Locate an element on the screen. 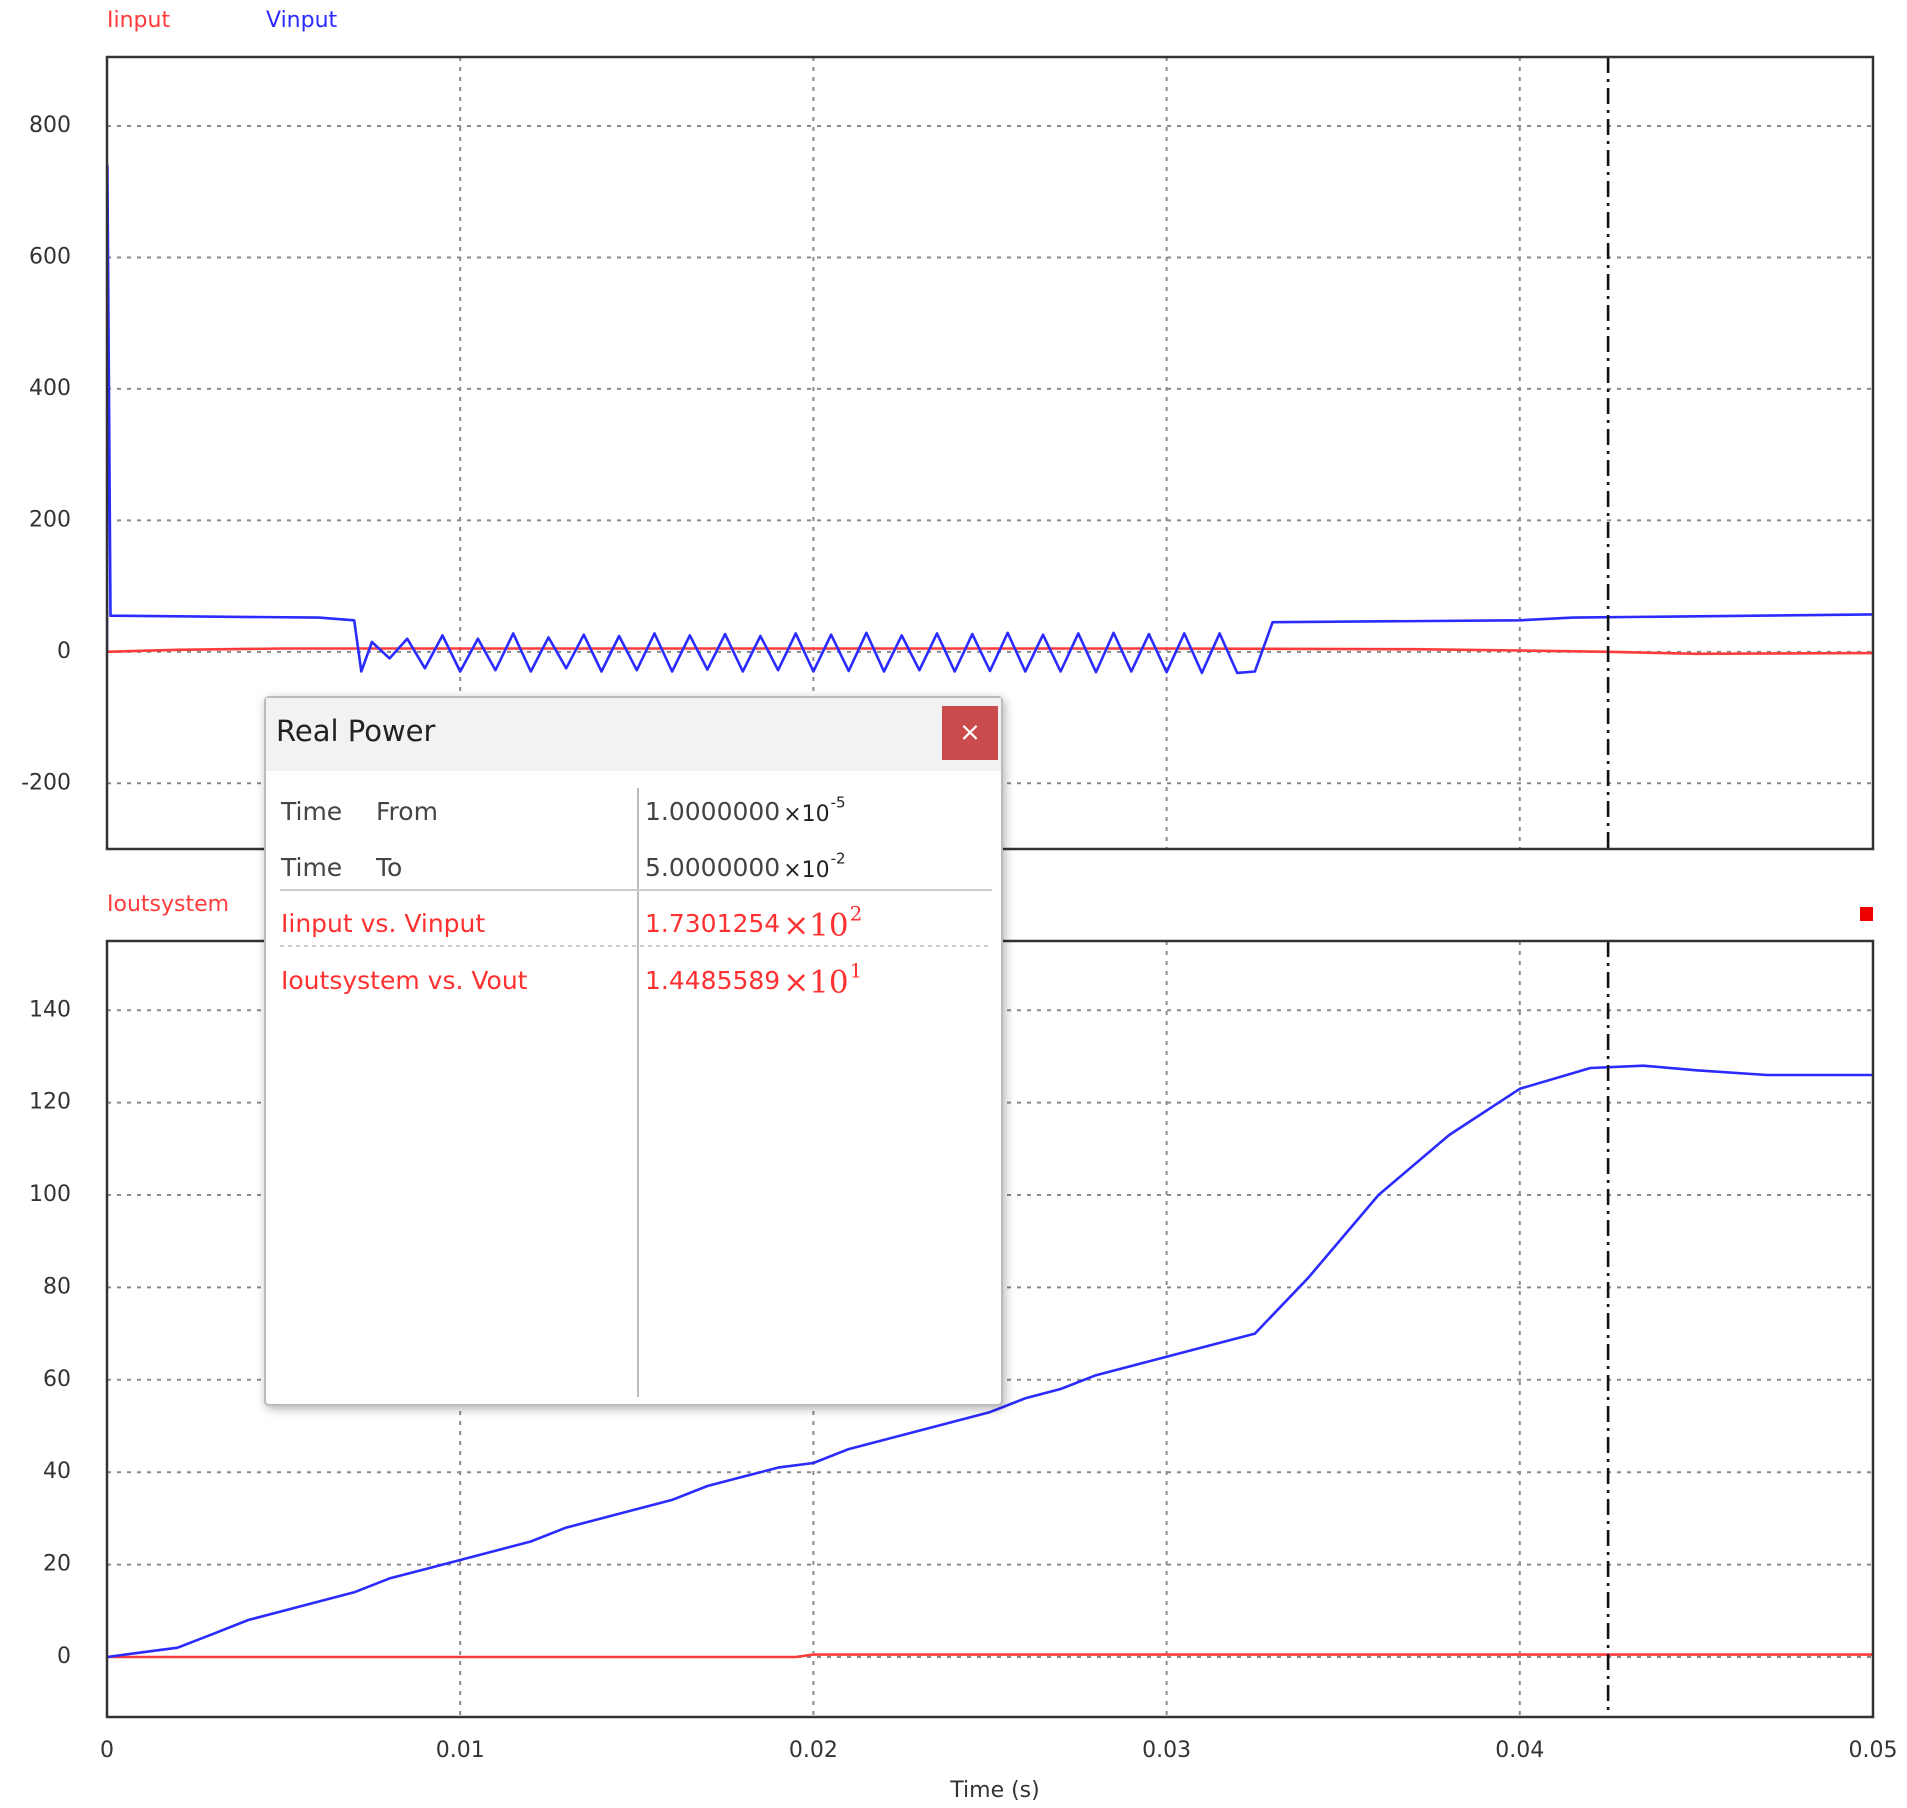 The height and width of the screenshot is (1808, 1907). x-tick-label: 0.01 is located at coordinates (460, 1750).